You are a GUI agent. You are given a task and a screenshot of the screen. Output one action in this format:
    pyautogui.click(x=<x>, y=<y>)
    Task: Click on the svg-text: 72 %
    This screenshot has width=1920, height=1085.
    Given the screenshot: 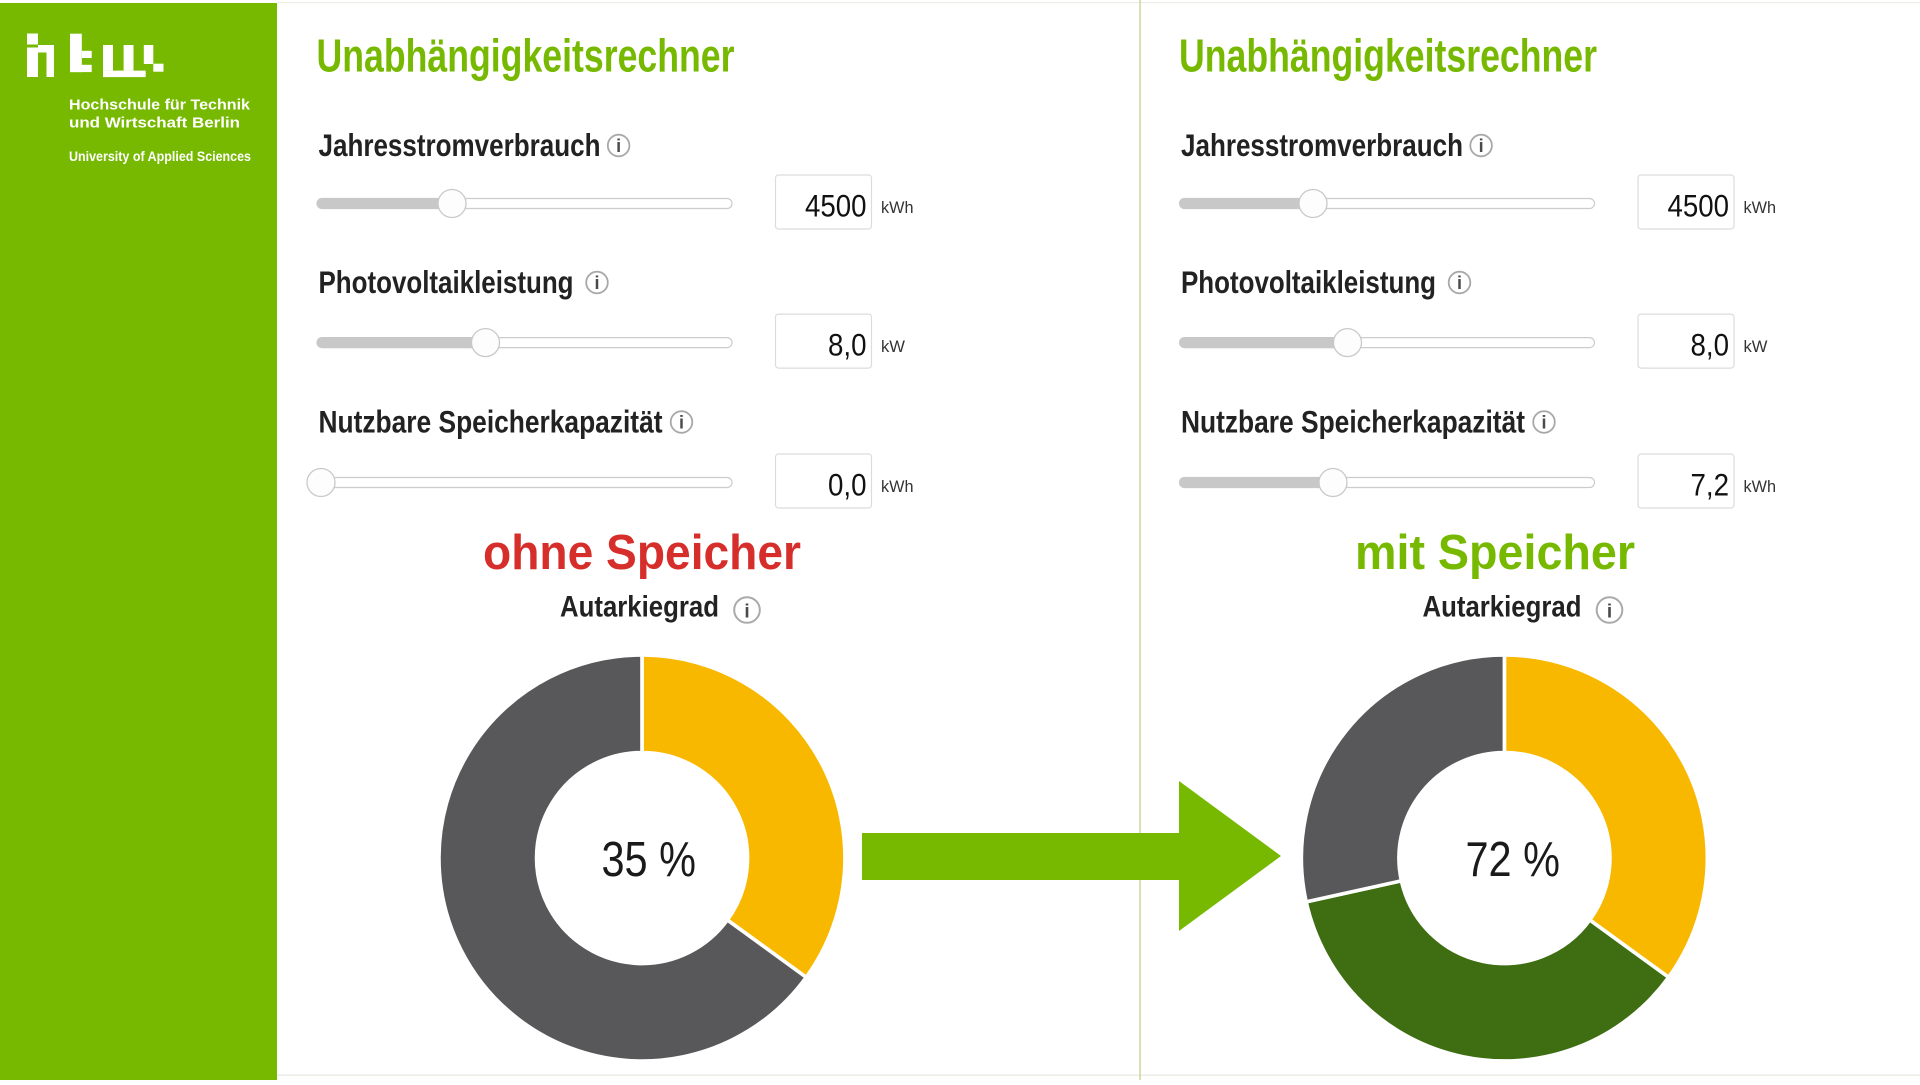 What is the action you would take?
    pyautogui.click(x=1513, y=859)
    